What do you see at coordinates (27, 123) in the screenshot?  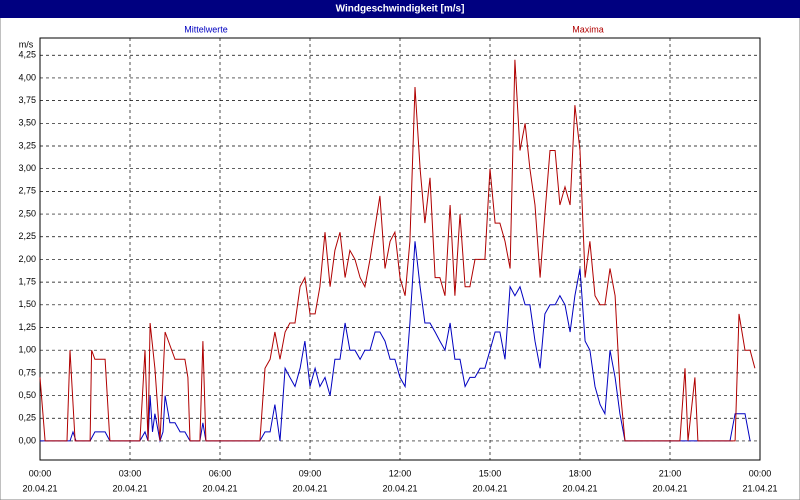 I see `y-tick-label: 3,50` at bounding box center [27, 123].